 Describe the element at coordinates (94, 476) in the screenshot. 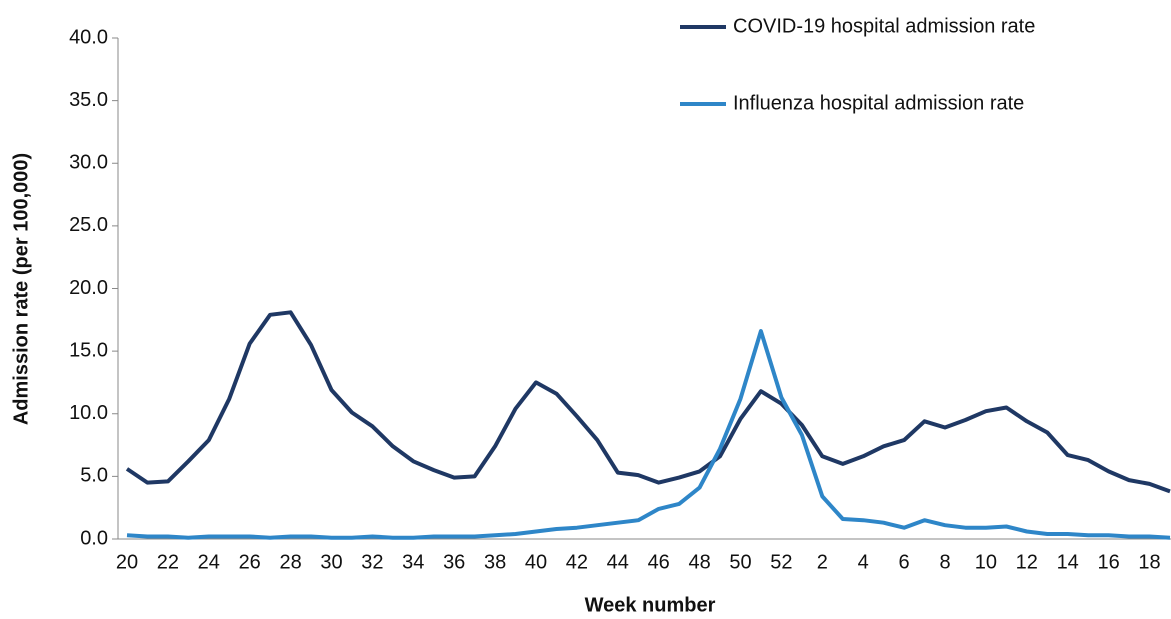

I see `y-tick-label: 5.0` at that location.